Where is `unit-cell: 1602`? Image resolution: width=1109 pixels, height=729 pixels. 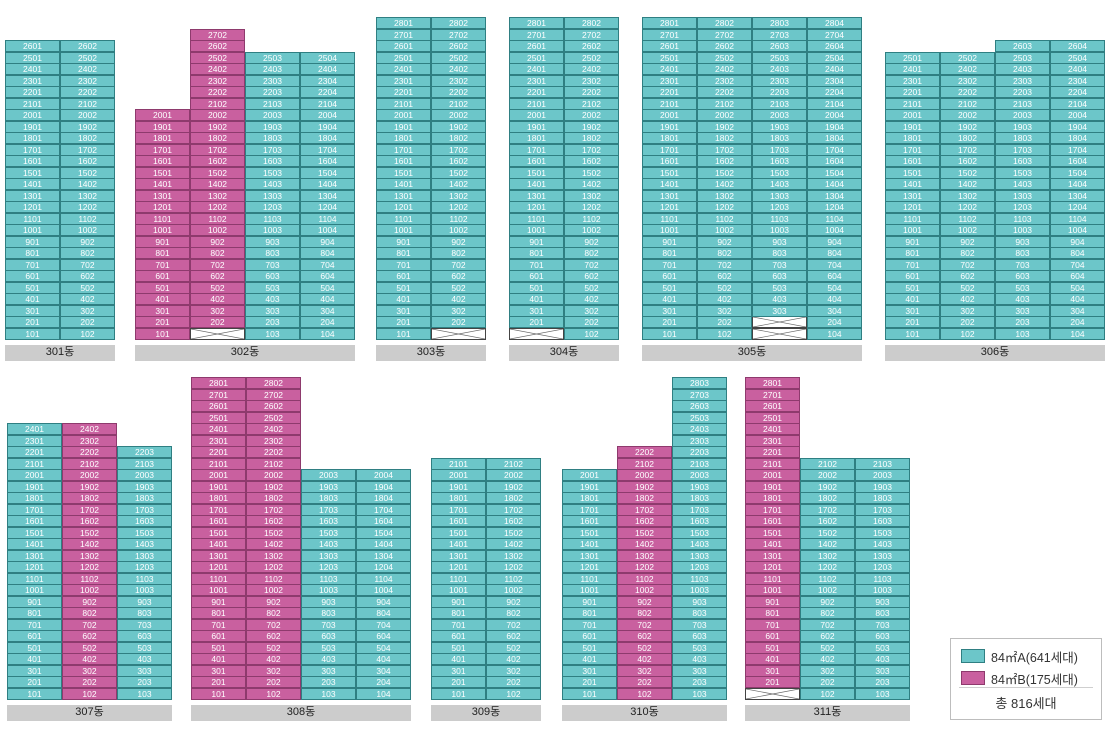
unit-cell: 1602 is located at coordinates (89, 521).